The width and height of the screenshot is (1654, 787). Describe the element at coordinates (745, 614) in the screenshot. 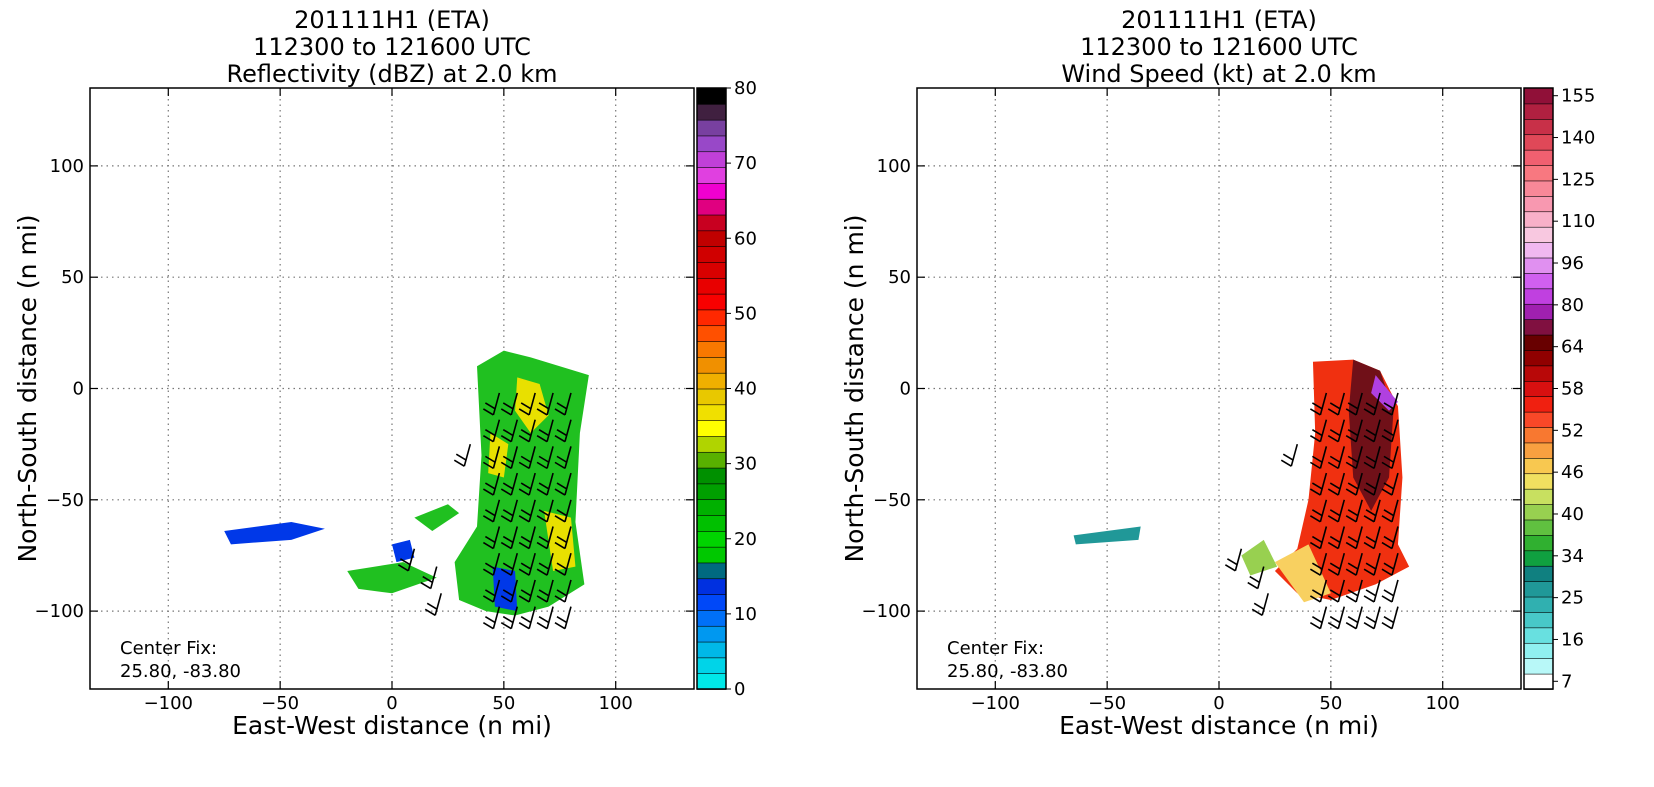

I see `colorbar-label: 10` at that location.